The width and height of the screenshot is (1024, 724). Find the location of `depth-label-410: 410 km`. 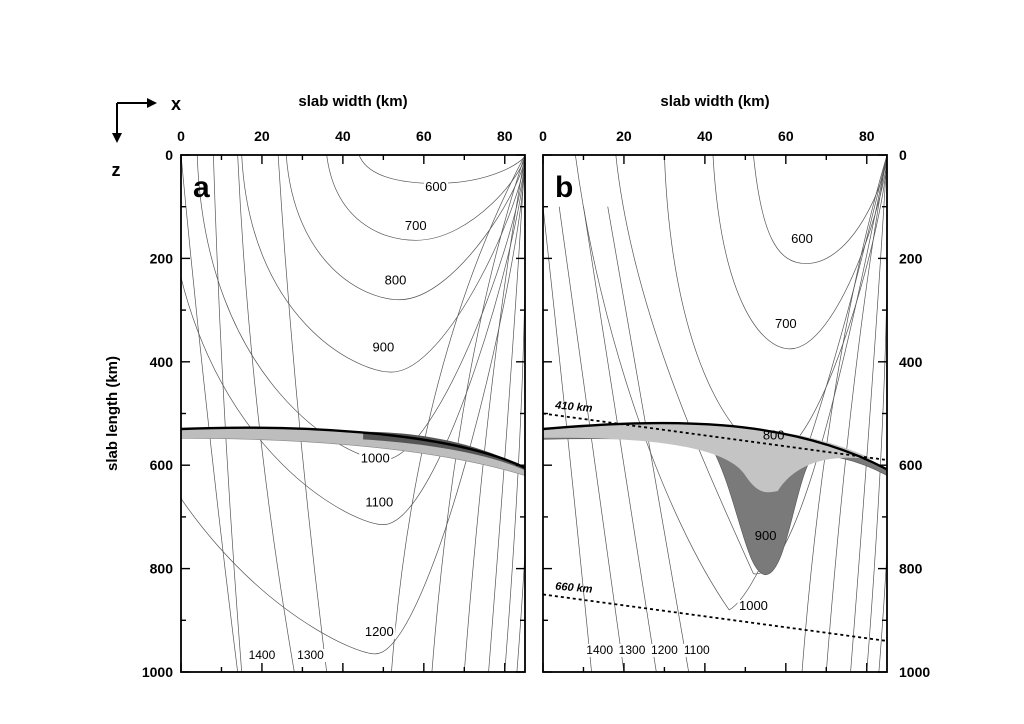

depth-label-410: 410 km is located at coordinates (573, 406).